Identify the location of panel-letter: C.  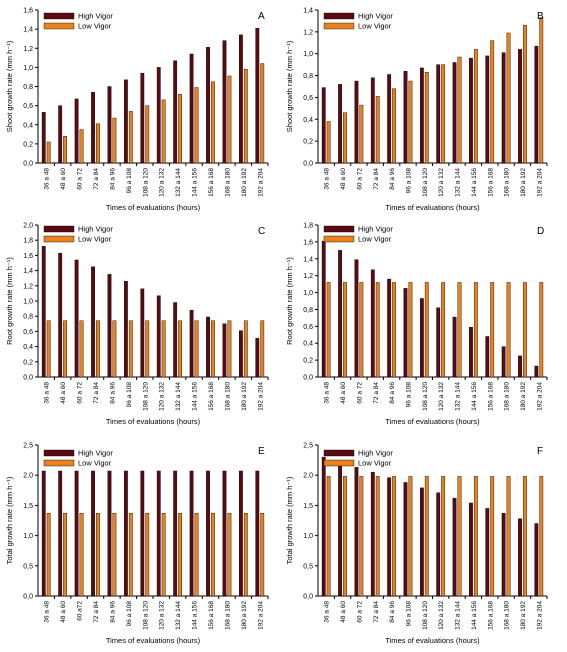
(261, 231).